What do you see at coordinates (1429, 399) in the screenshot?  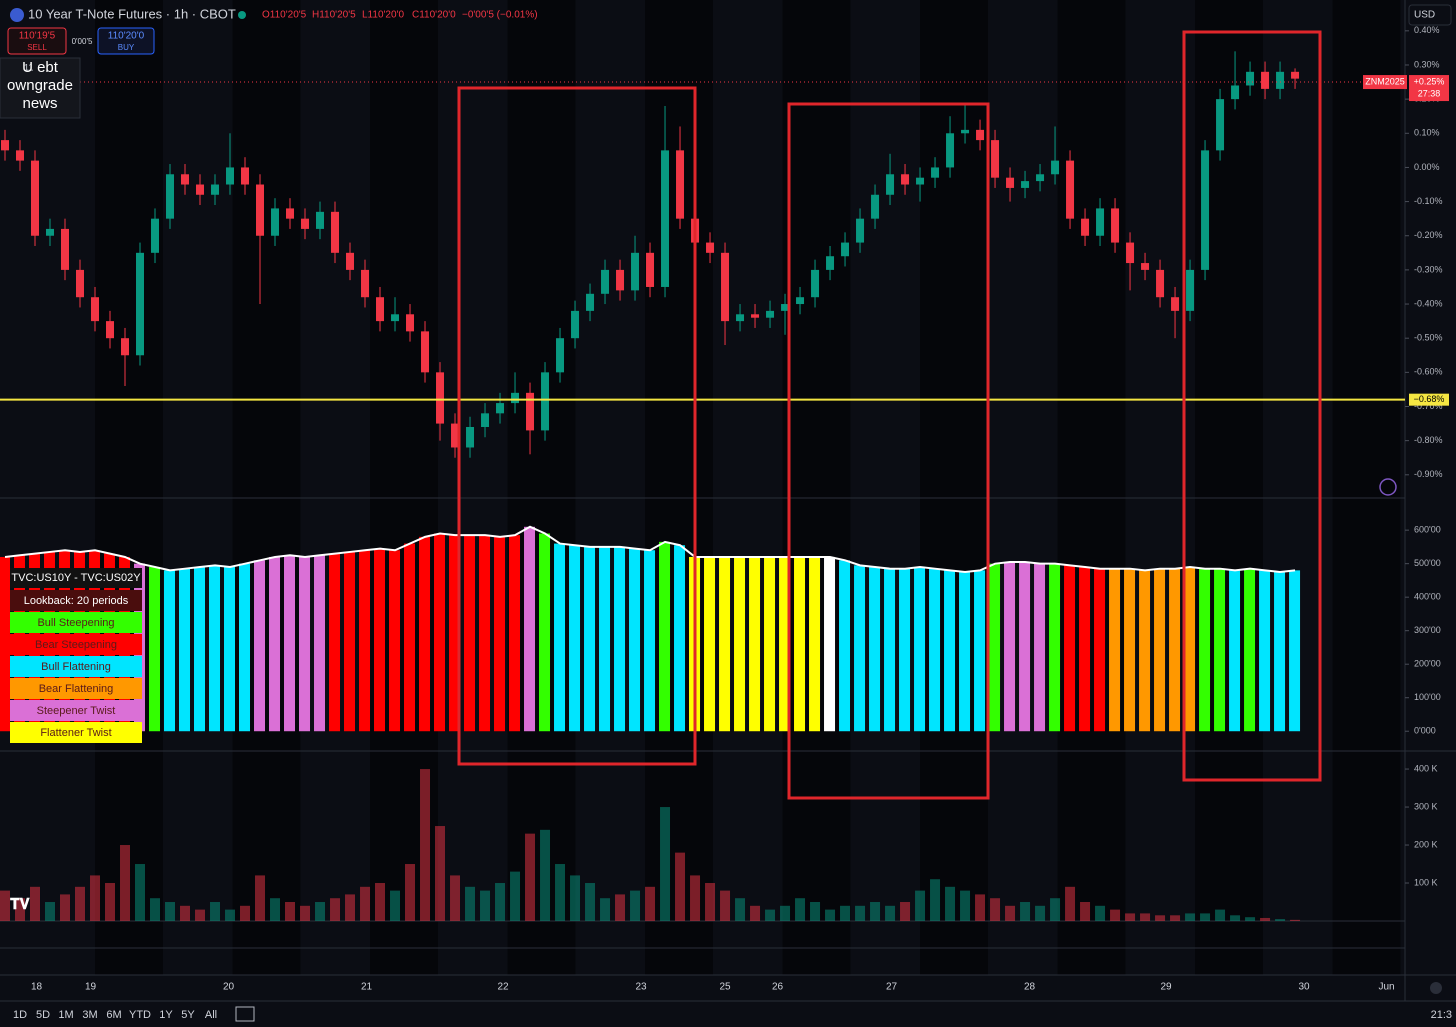 I see `hline-label-bg` at bounding box center [1429, 399].